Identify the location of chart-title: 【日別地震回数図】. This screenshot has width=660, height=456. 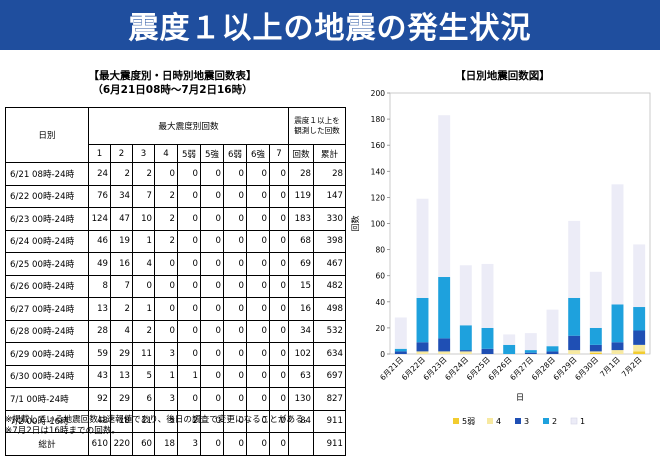
(502, 76).